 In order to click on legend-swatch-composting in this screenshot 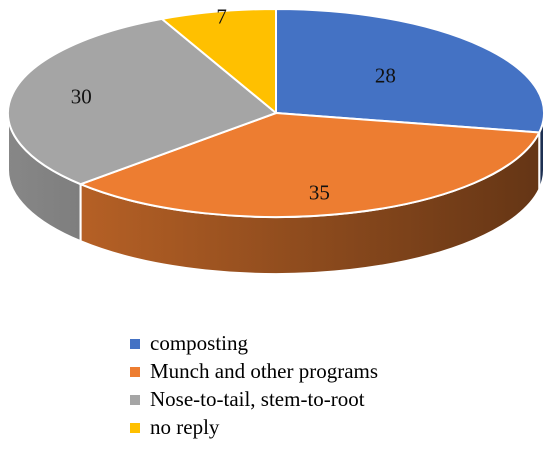, I will do `click(135, 344)`.